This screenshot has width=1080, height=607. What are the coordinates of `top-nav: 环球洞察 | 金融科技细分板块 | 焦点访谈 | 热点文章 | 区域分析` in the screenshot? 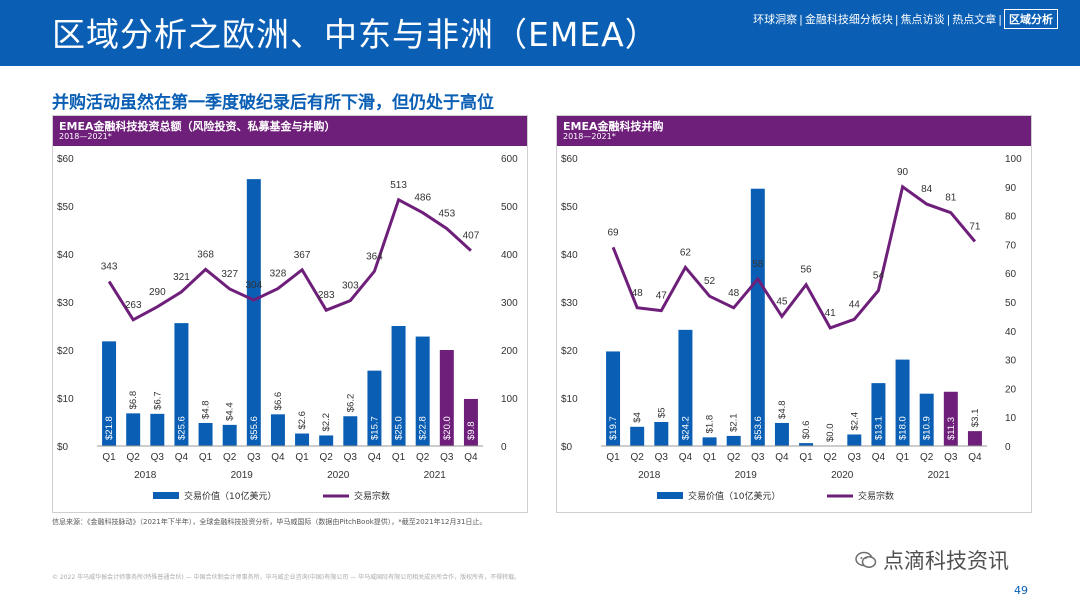 It's located at (905, 19).